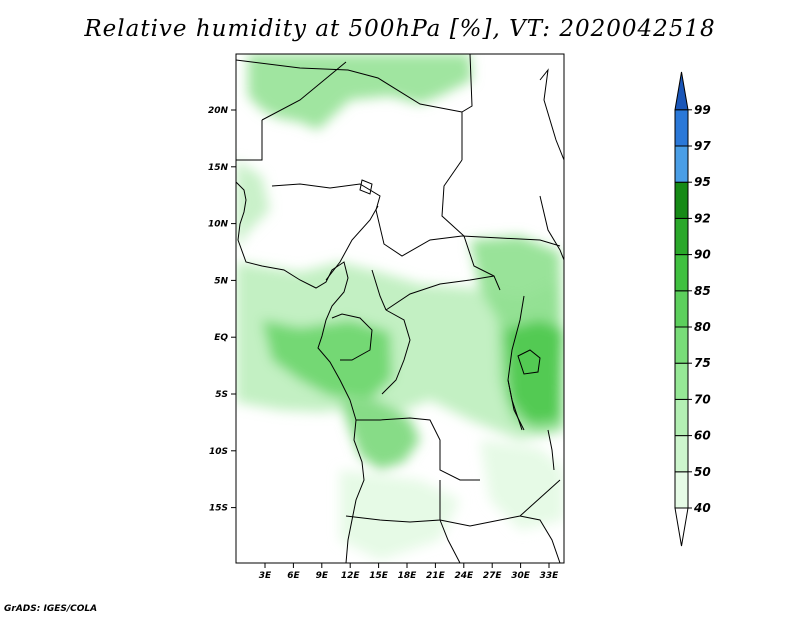 This screenshot has width=800, height=618. What do you see at coordinates (218, 168) in the screenshot?
I see `lat-label: 15N` at bounding box center [218, 168].